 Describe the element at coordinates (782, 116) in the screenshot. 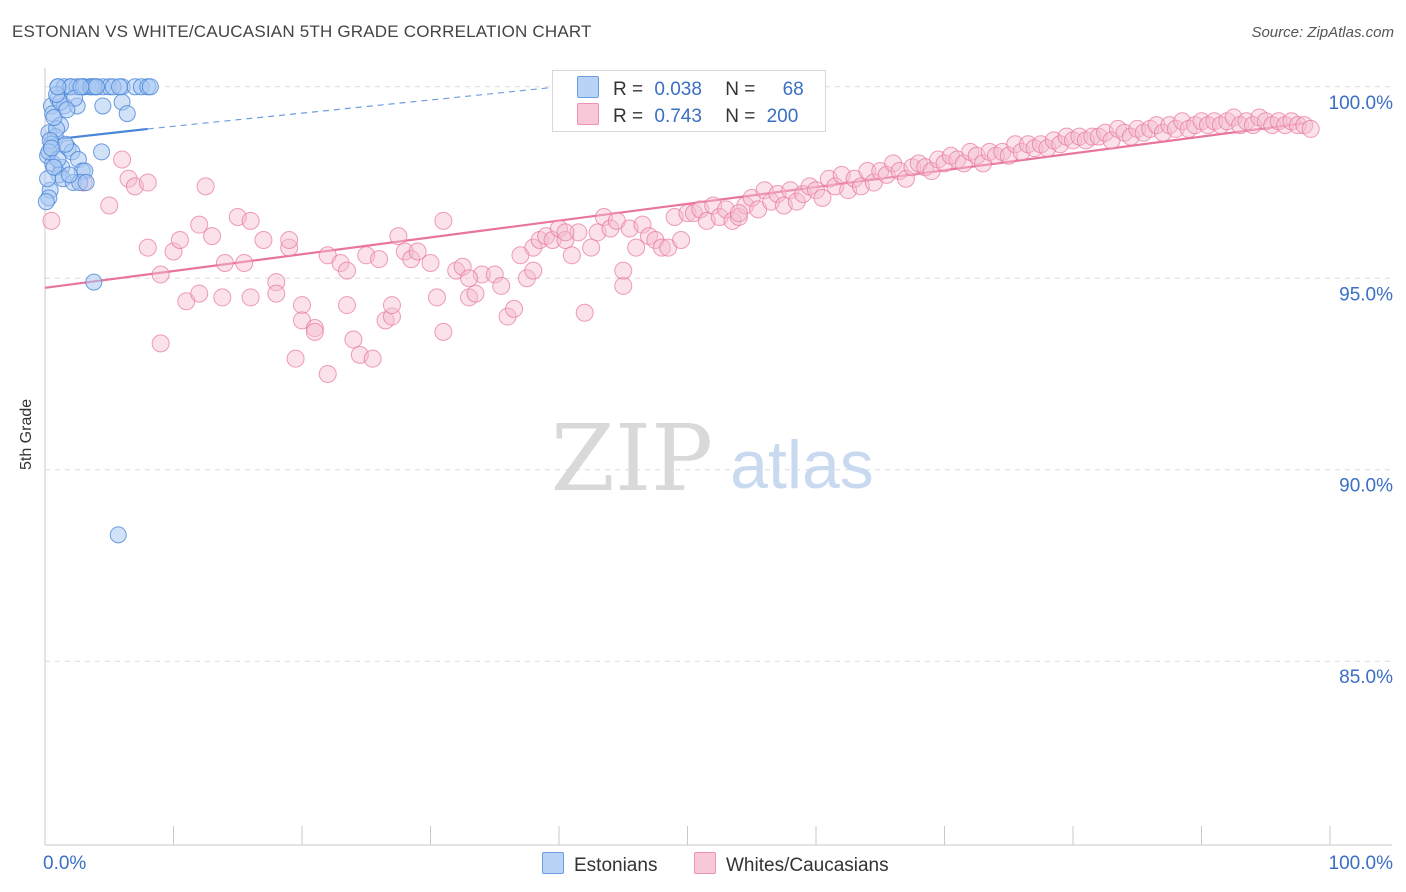

I see `legend-n-value: 200` at that location.